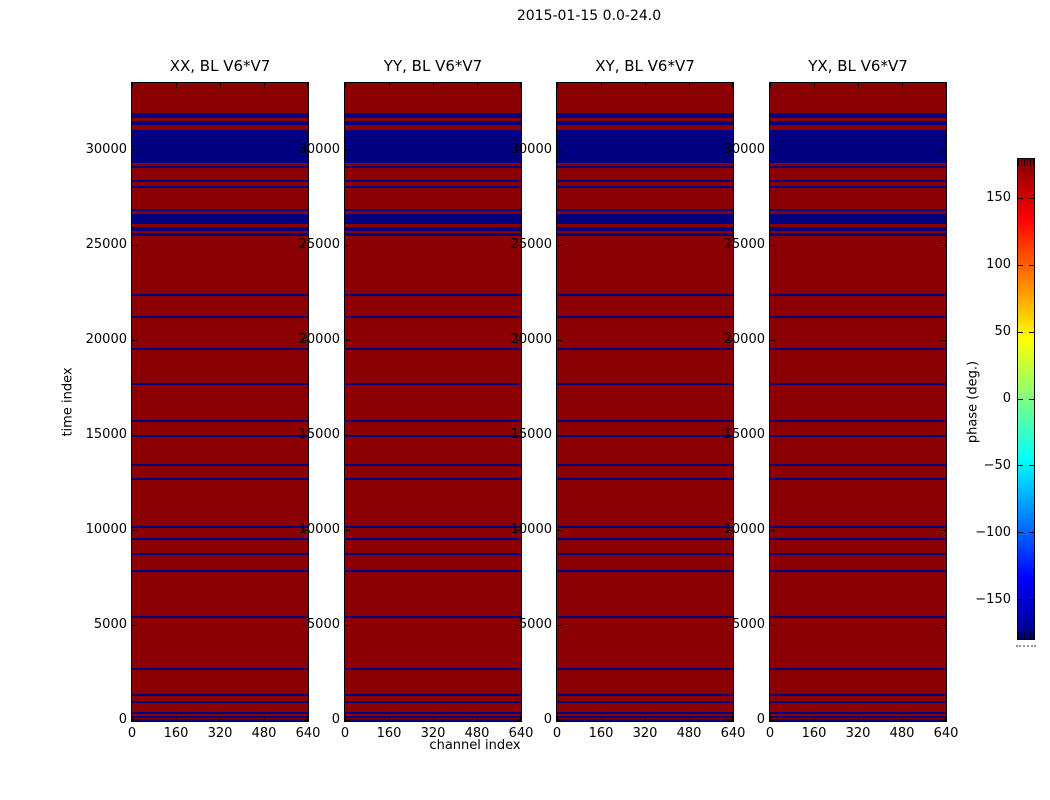  I want to click on colorbar-tick-label: −100, so click(993, 532).